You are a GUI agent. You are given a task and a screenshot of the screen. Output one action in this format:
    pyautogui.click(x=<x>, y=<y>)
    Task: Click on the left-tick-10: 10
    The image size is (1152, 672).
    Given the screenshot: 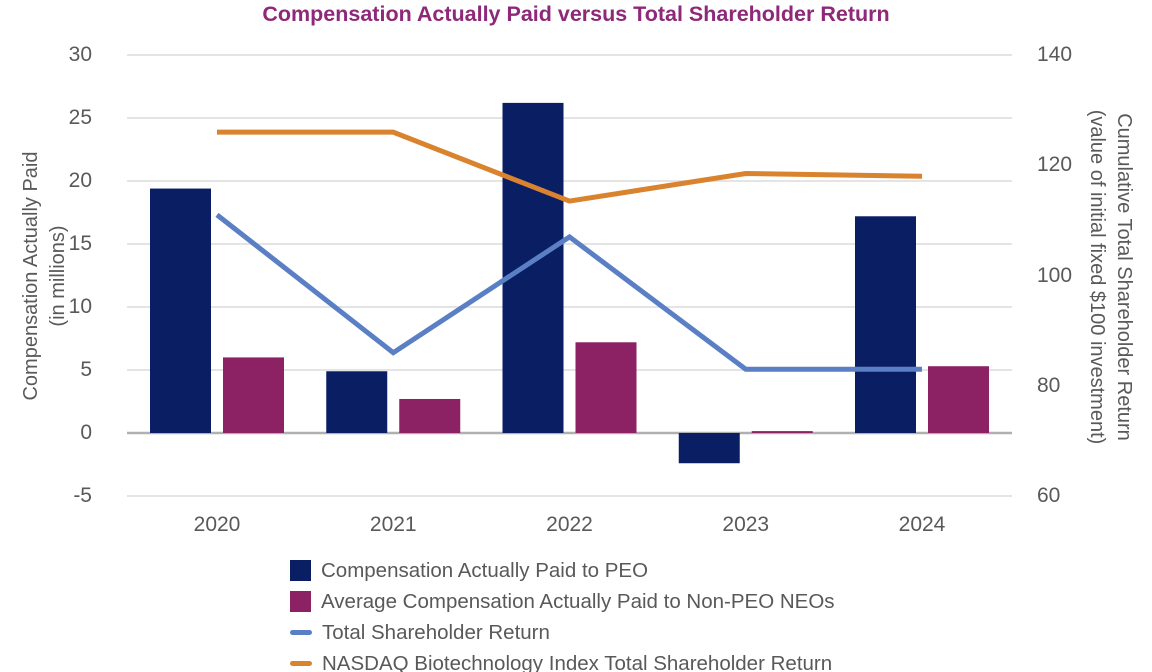 What is the action you would take?
    pyautogui.click(x=80, y=306)
    